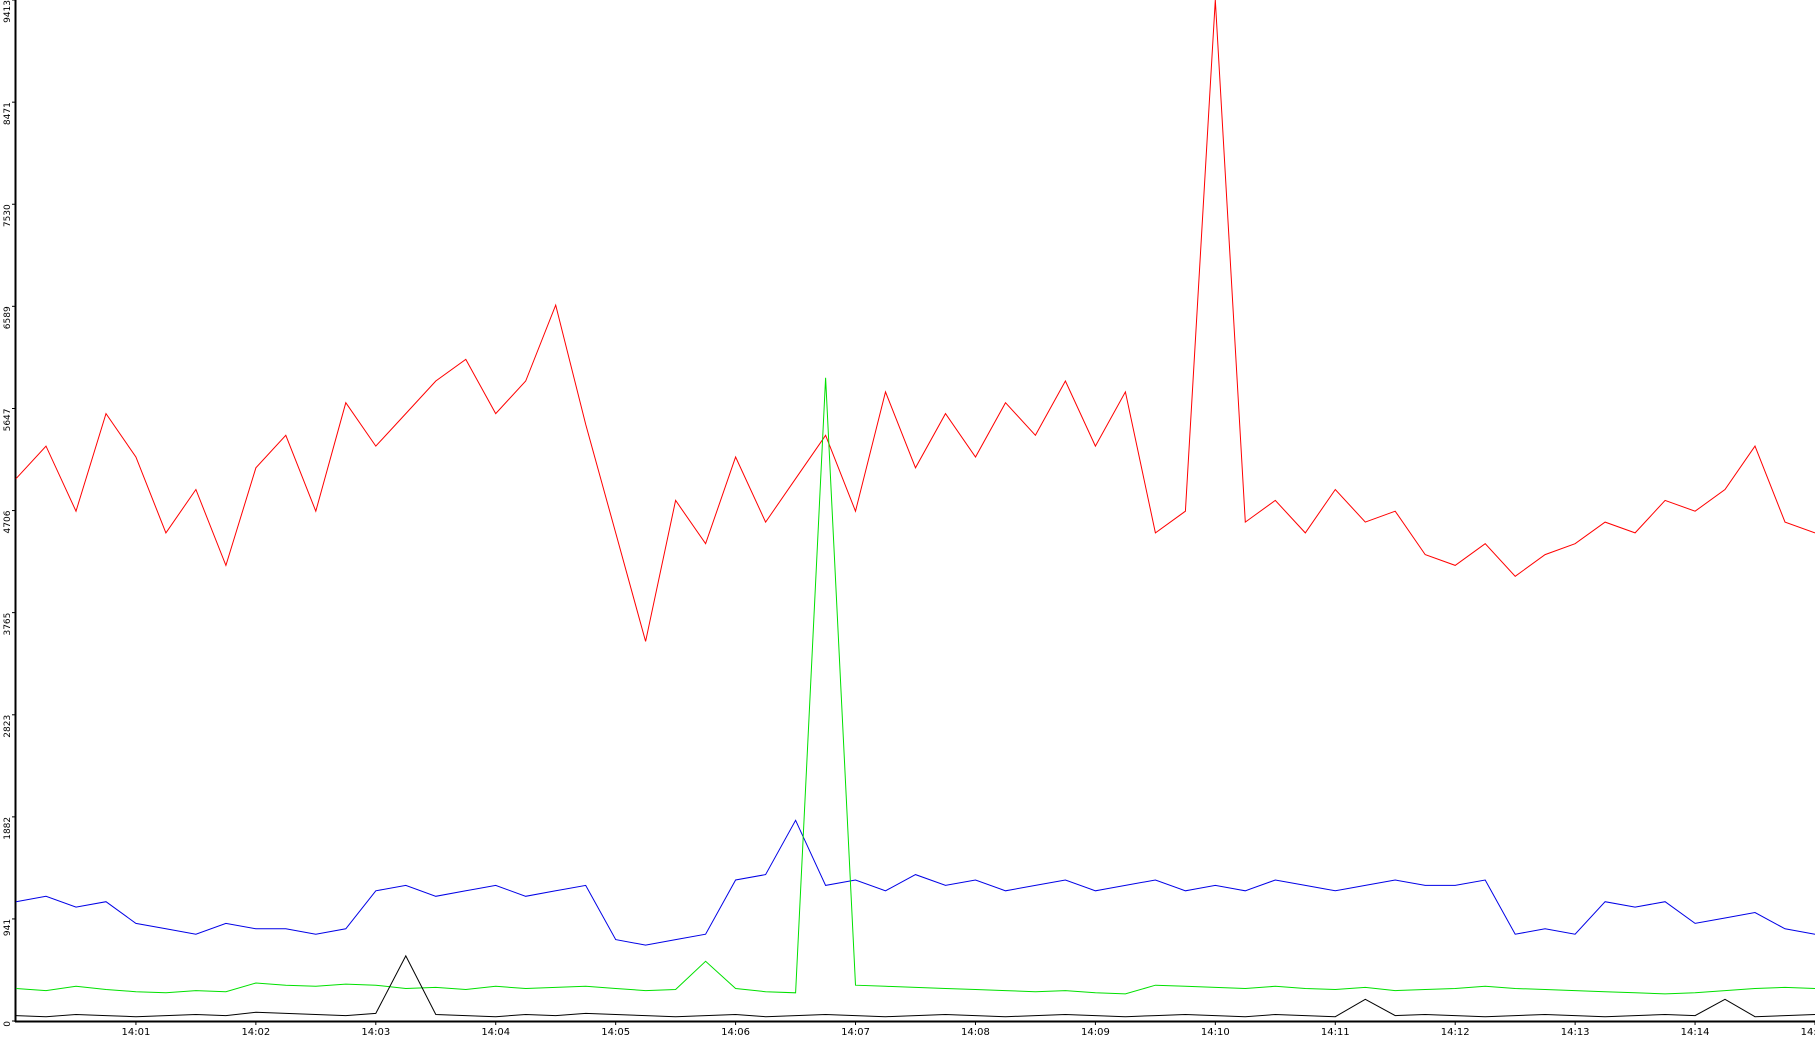 The height and width of the screenshot is (1039, 1815). Describe the element at coordinates (255, 1032) in the screenshot. I see `x-tick-label: 14:02` at that location.